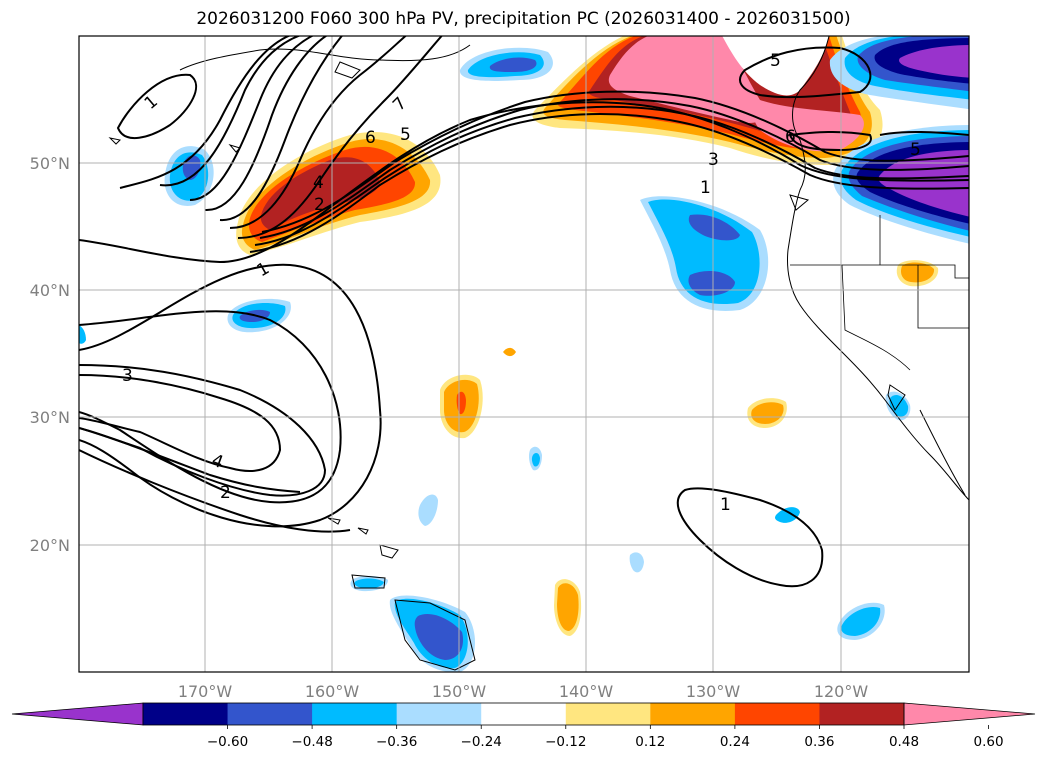 The image size is (1047, 765). What do you see at coordinates (77, 714) in the screenshot?
I see `colorbar-extend-low` at bounding box center [77, 714].